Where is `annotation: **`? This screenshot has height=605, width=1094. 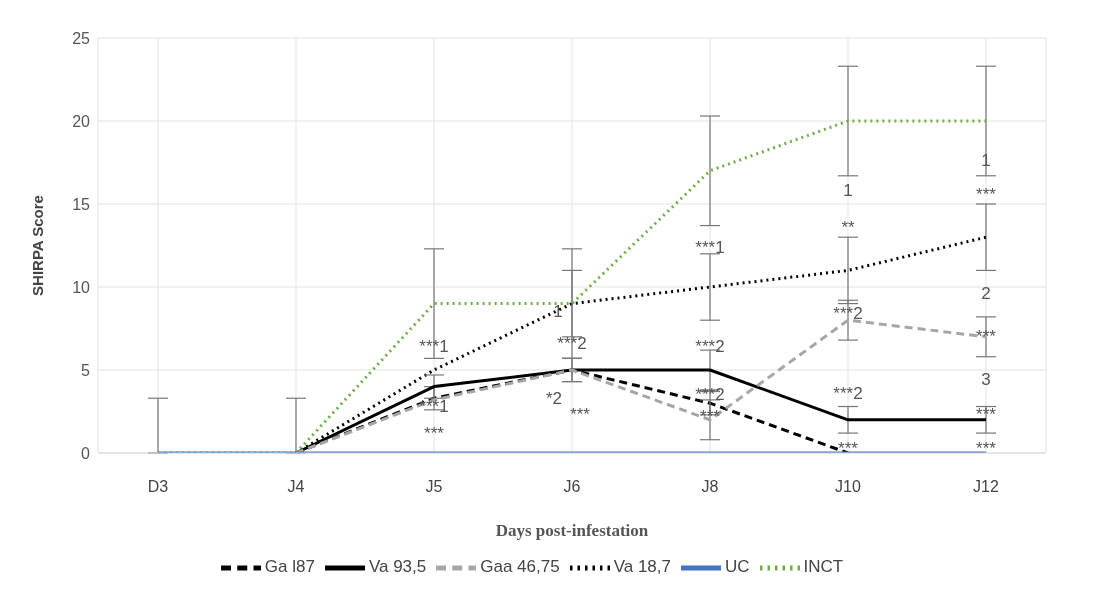
annotation: ** is located at coordinates (848, 227).